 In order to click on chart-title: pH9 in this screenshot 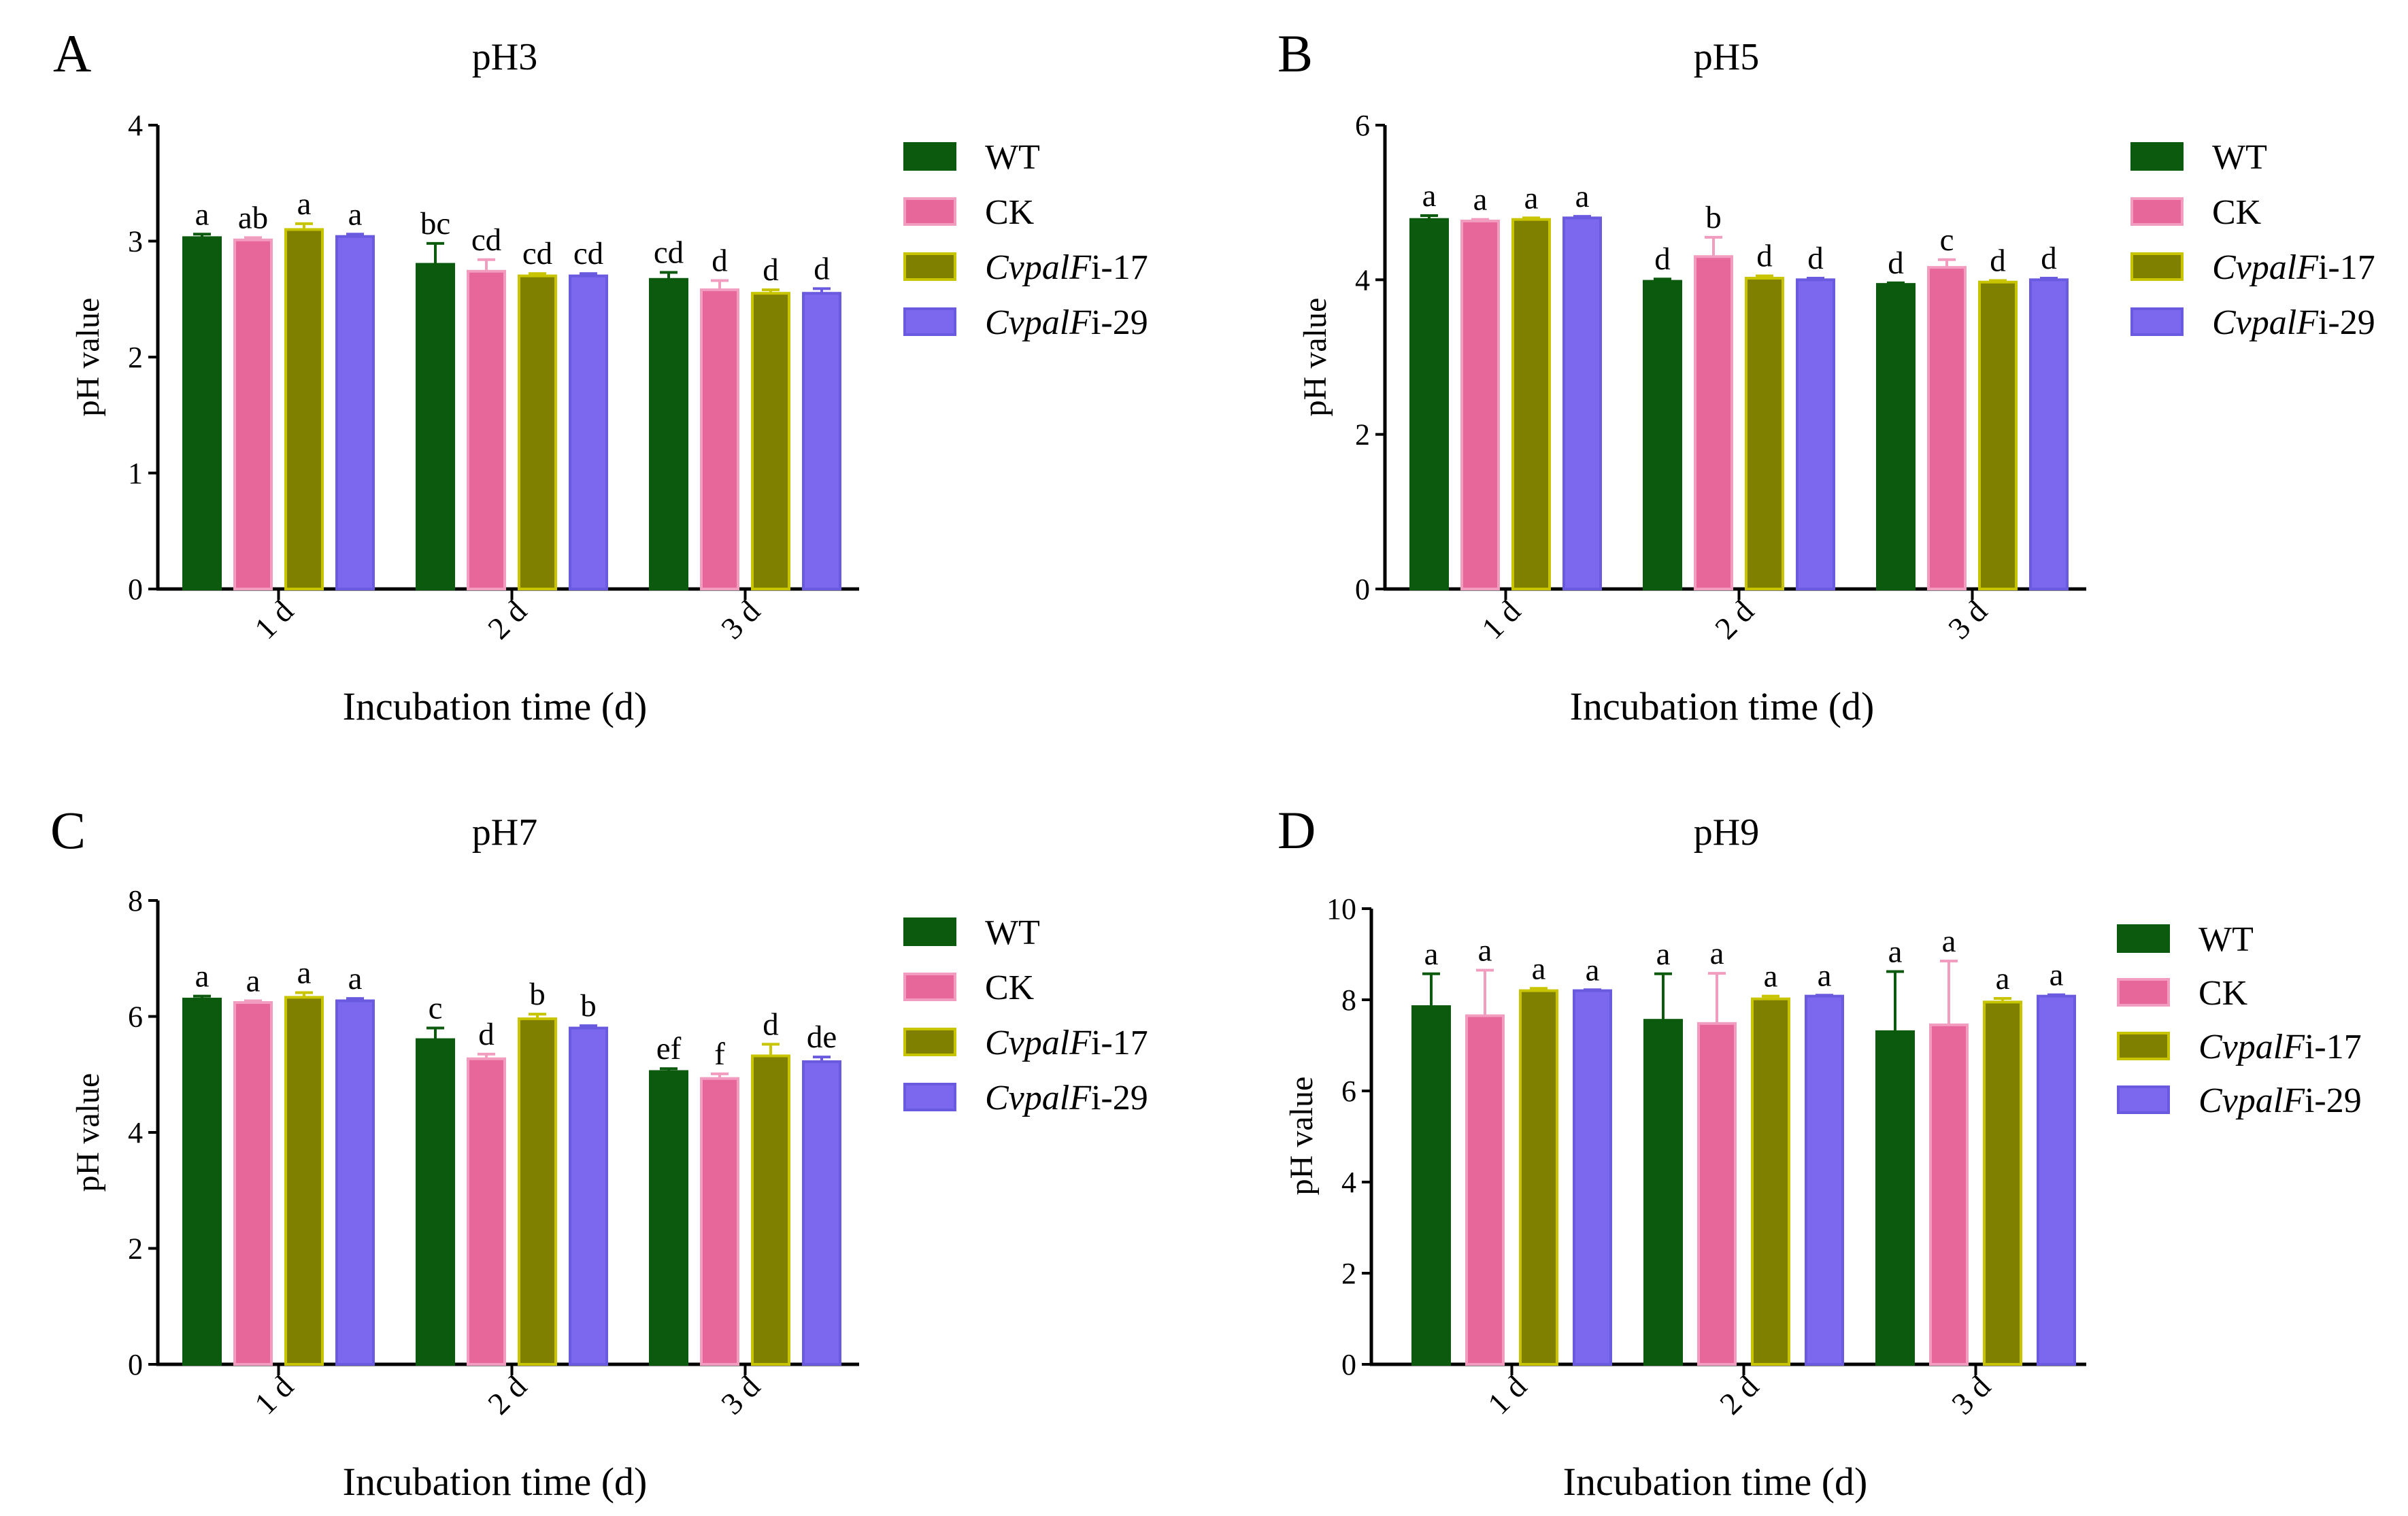, I will do `click(1726, 832)`.